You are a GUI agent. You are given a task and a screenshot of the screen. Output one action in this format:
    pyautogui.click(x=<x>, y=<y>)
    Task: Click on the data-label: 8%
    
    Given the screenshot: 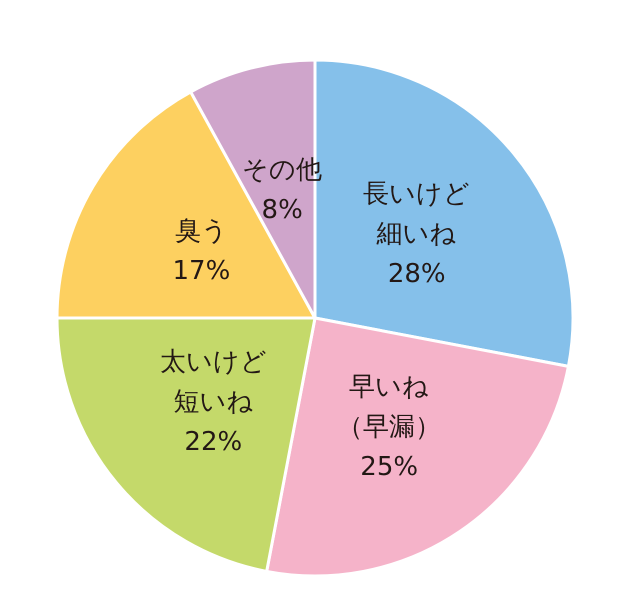 What is the action you would take?
    pyautogui.click(x=282, y=210)
    